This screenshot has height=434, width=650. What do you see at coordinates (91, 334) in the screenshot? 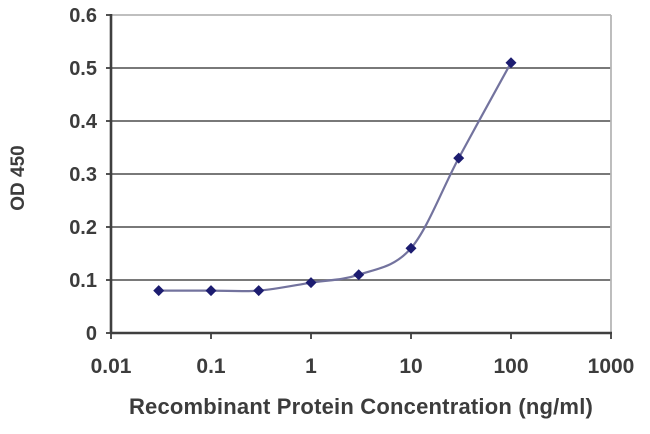
I see `y-tick-label: 0` at bounding box center [91, 334].